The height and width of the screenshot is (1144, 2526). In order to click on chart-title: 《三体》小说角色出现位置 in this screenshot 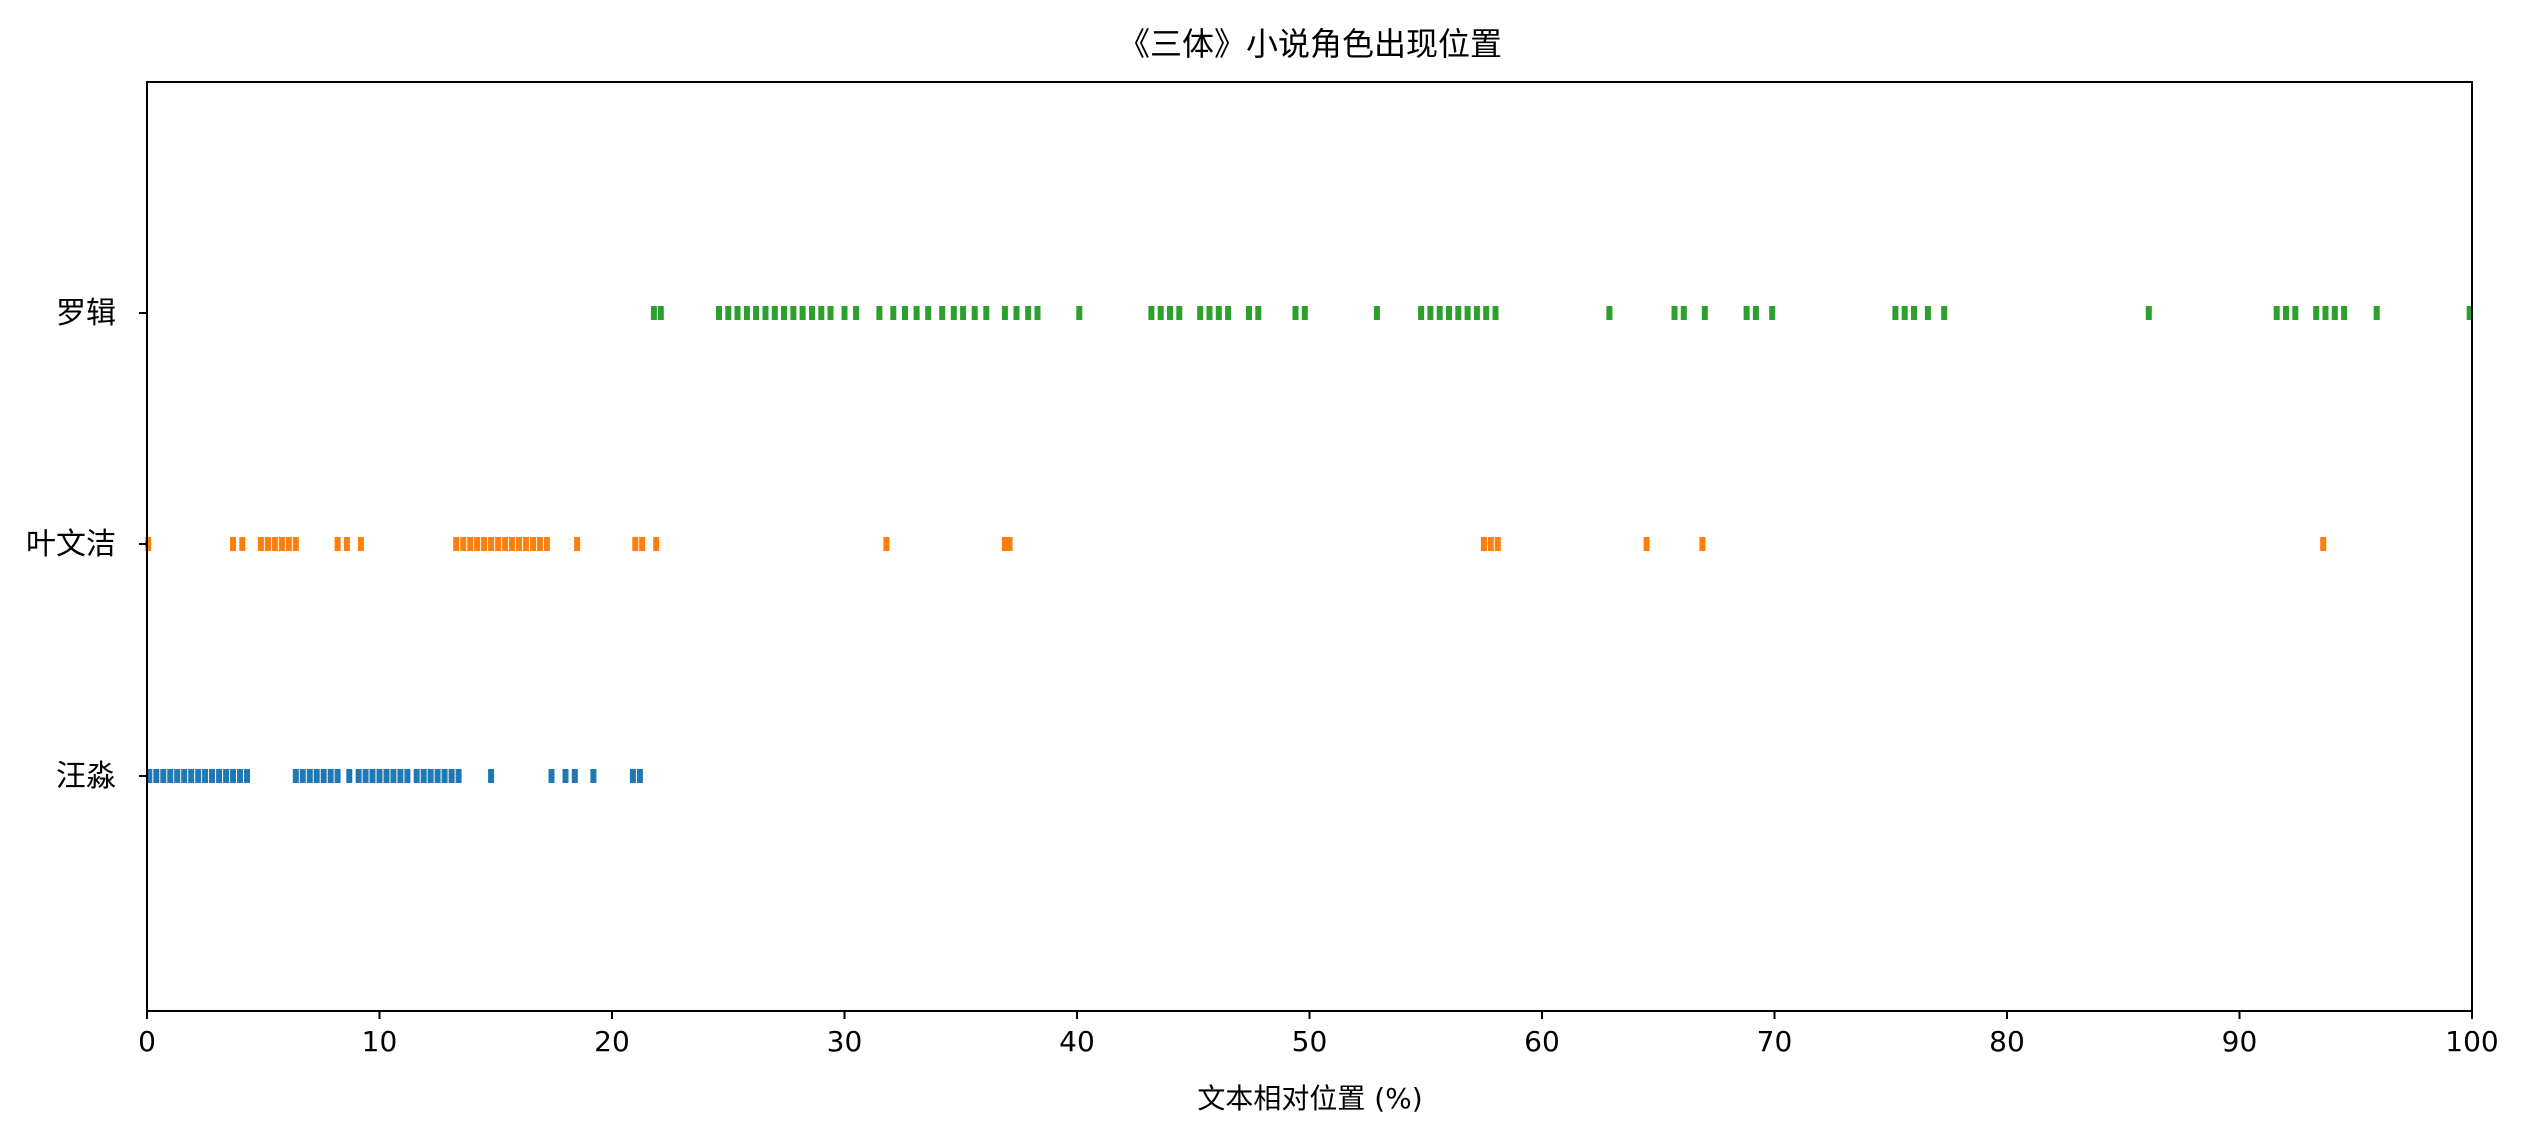, I will do `click(1310, 44)`.